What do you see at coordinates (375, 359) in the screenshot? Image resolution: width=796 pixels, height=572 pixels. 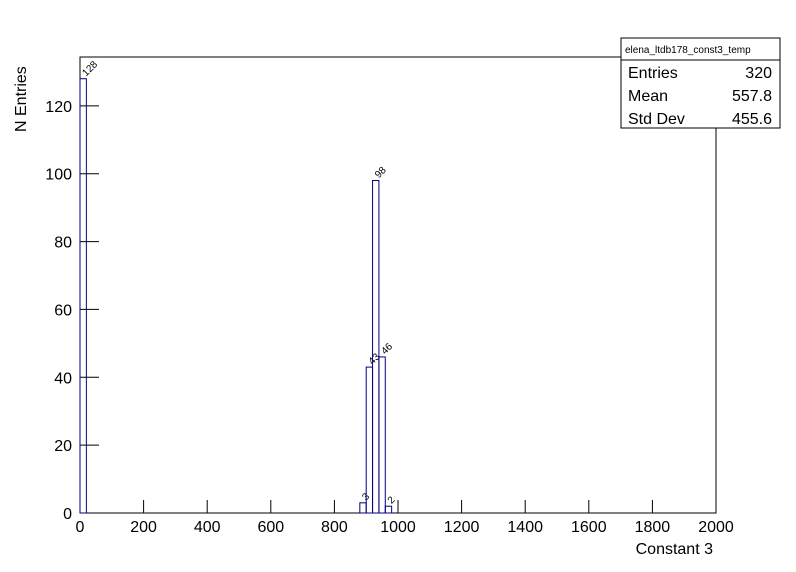 I see `bar-label: 43` at bounding box center [375, 359].